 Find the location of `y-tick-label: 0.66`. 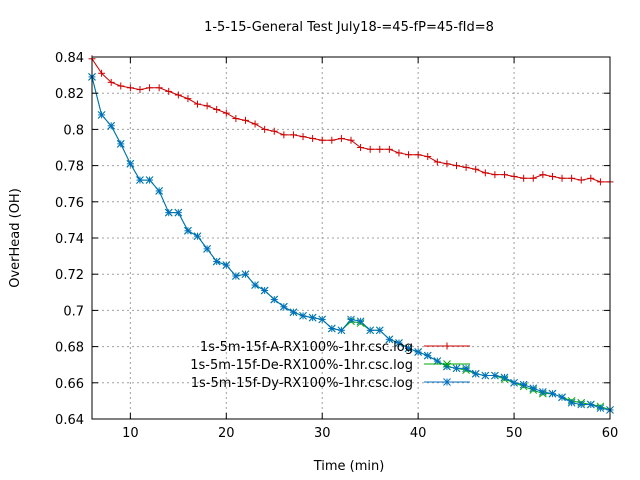

y-tick-label: 0.66 is located at coordinates (69, 384).